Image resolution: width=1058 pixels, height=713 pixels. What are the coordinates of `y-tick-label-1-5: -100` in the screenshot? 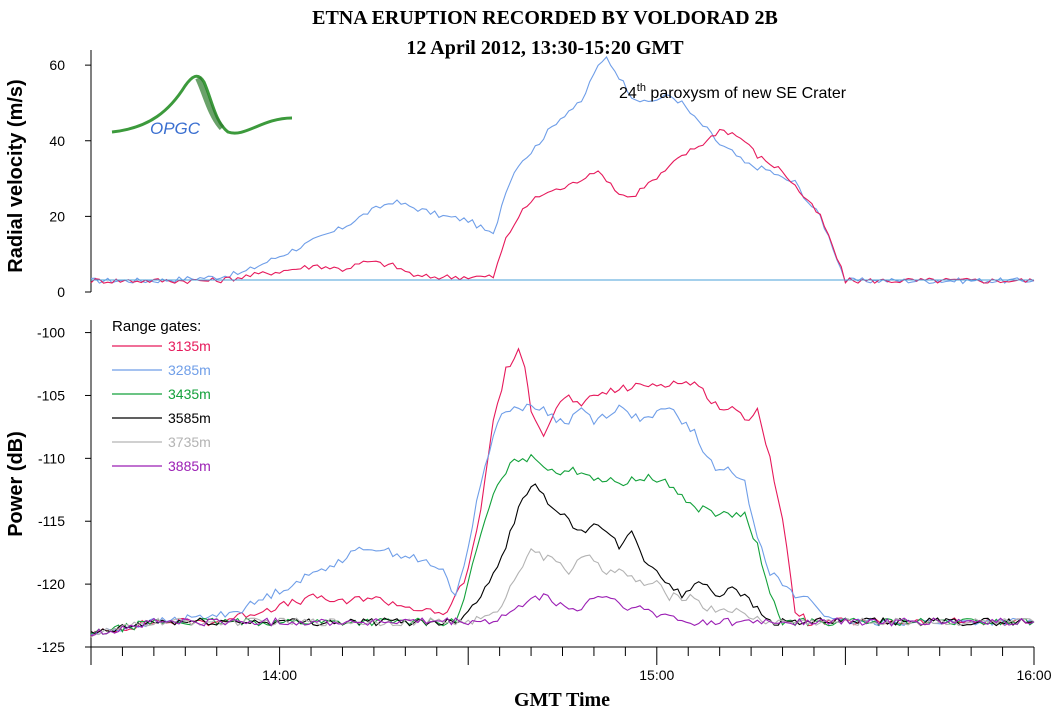 It's located at (51, 333).